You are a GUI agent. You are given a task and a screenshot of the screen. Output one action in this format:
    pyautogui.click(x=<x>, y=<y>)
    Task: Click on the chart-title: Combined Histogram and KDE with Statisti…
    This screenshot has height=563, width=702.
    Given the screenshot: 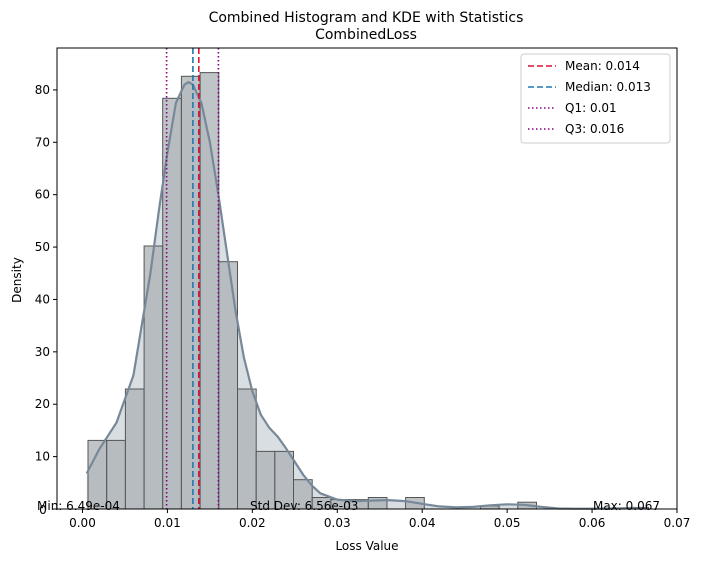 What is the action you would take?
    pyautogui.click(x=366, y=18)
    